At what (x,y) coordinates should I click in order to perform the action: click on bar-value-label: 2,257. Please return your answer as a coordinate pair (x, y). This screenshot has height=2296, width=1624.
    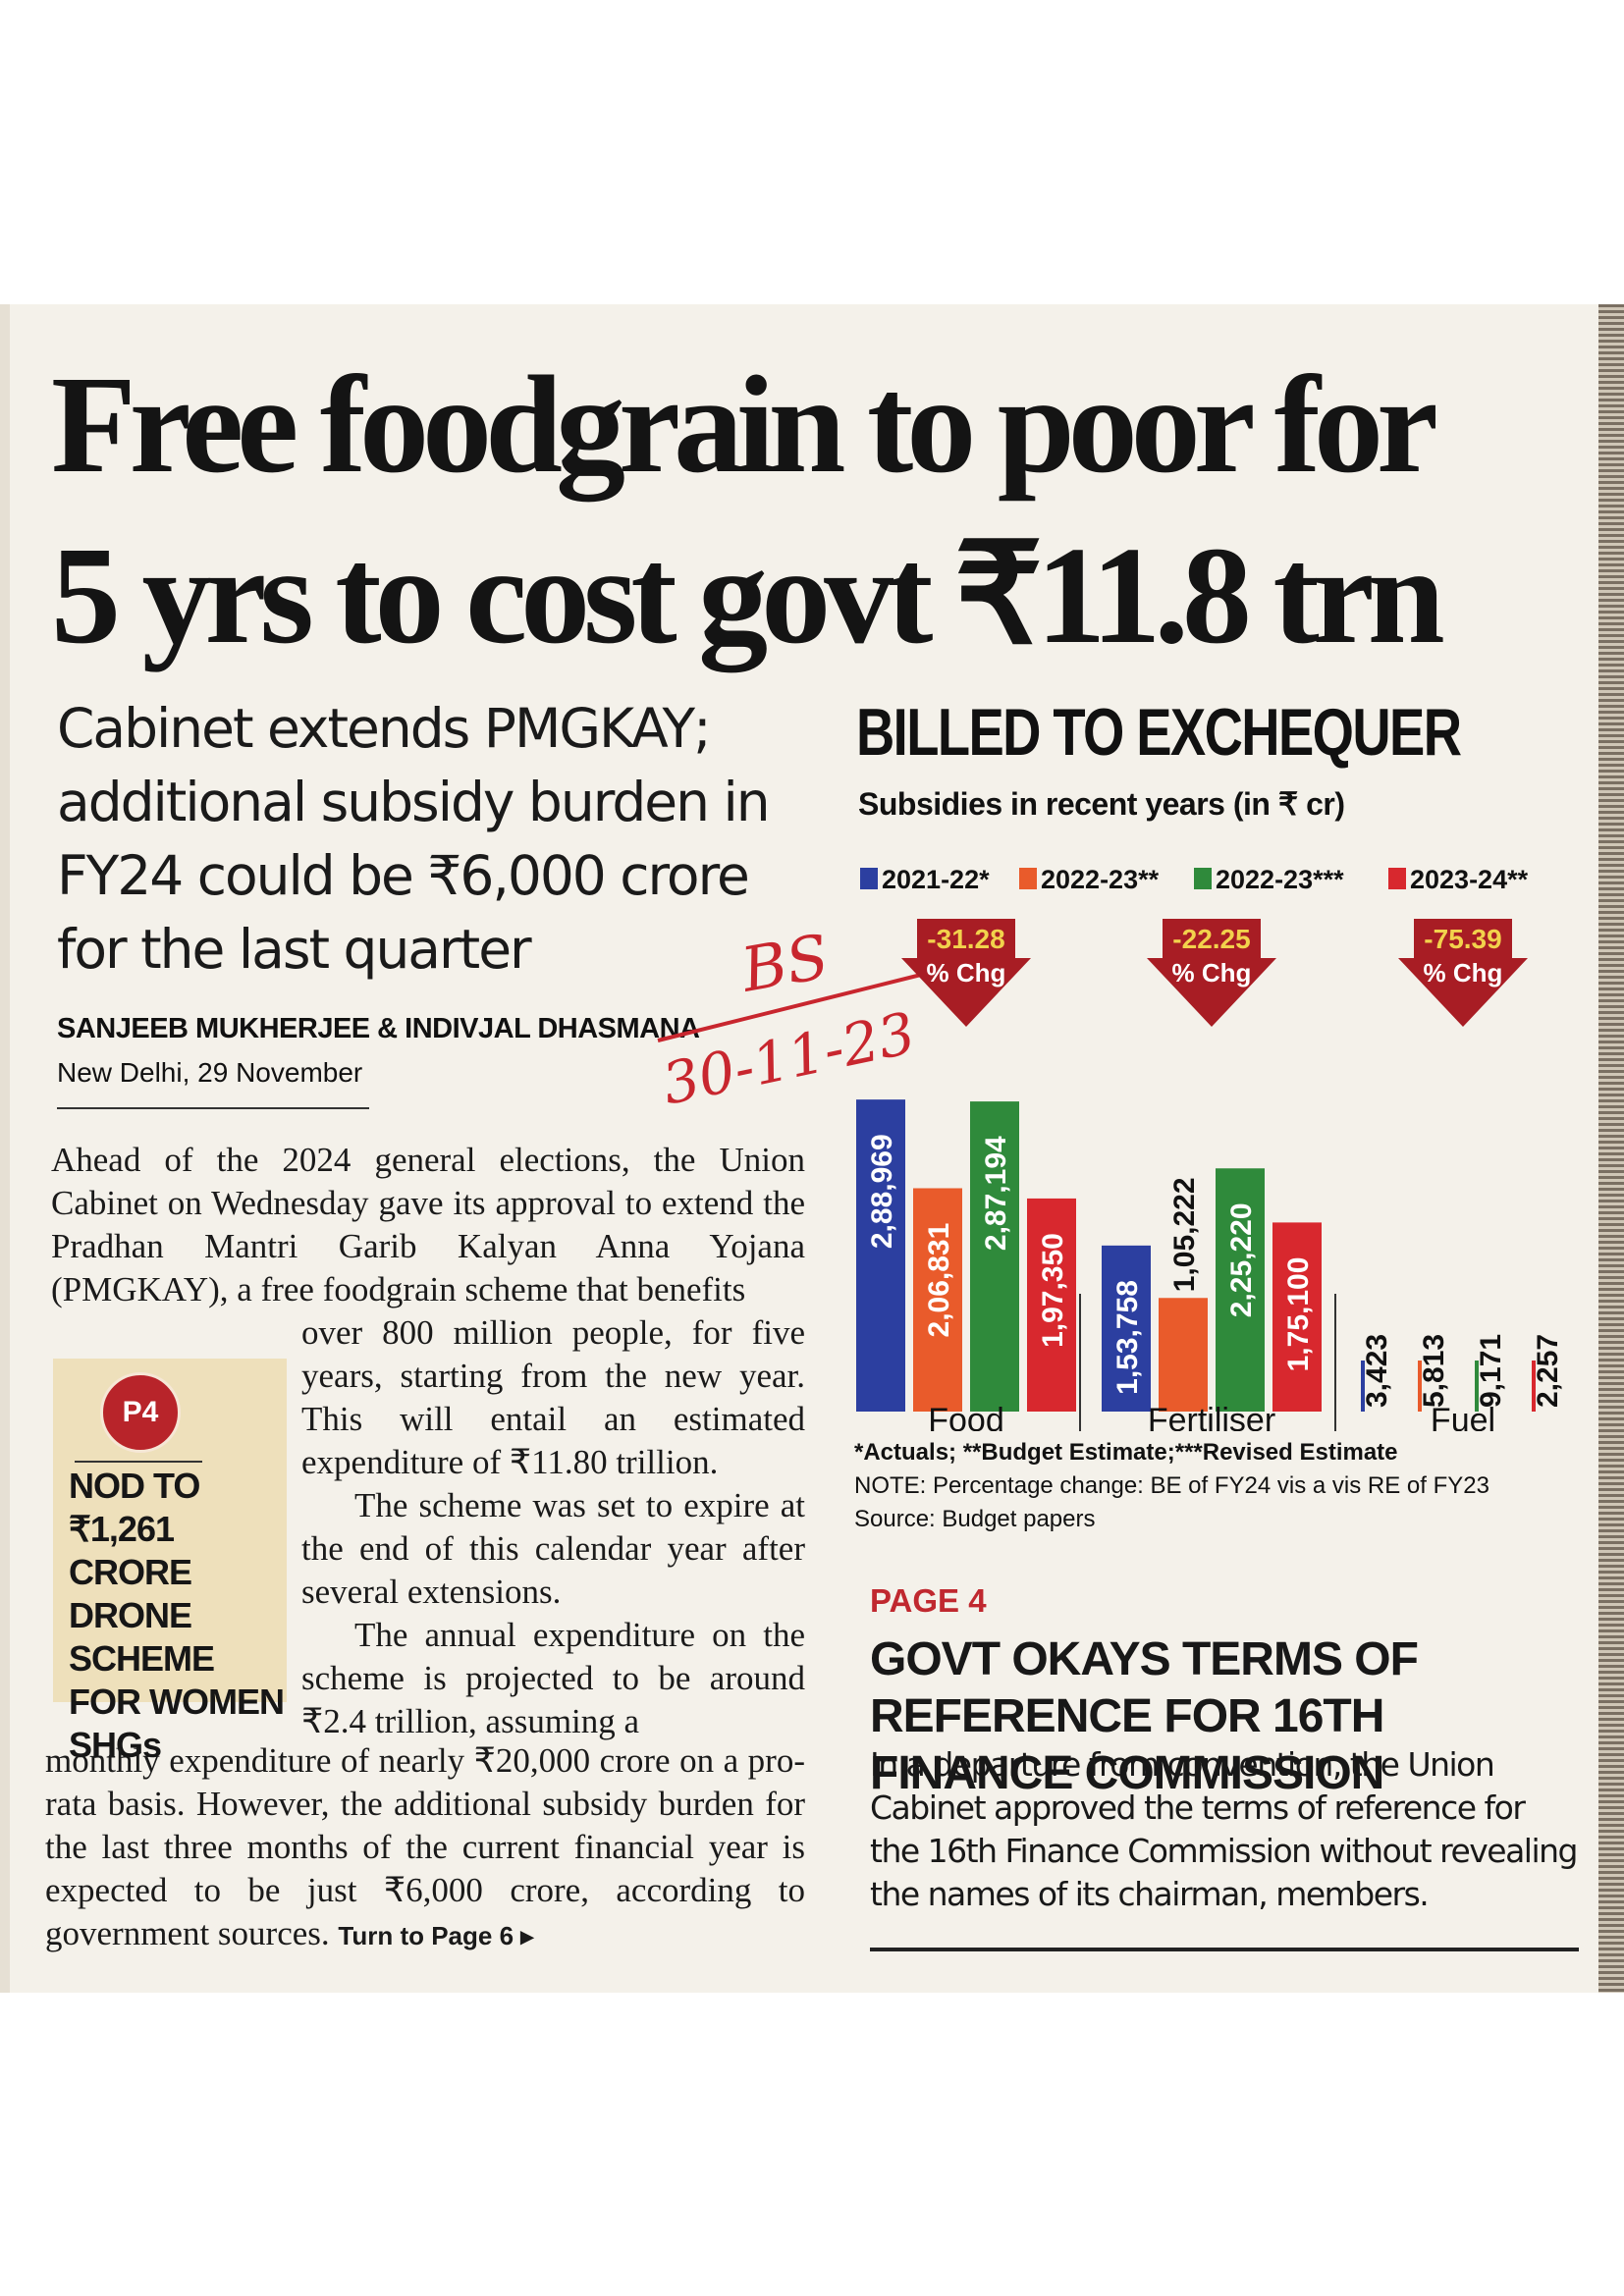
    Looking at the image, I should click on (1548, 1371).